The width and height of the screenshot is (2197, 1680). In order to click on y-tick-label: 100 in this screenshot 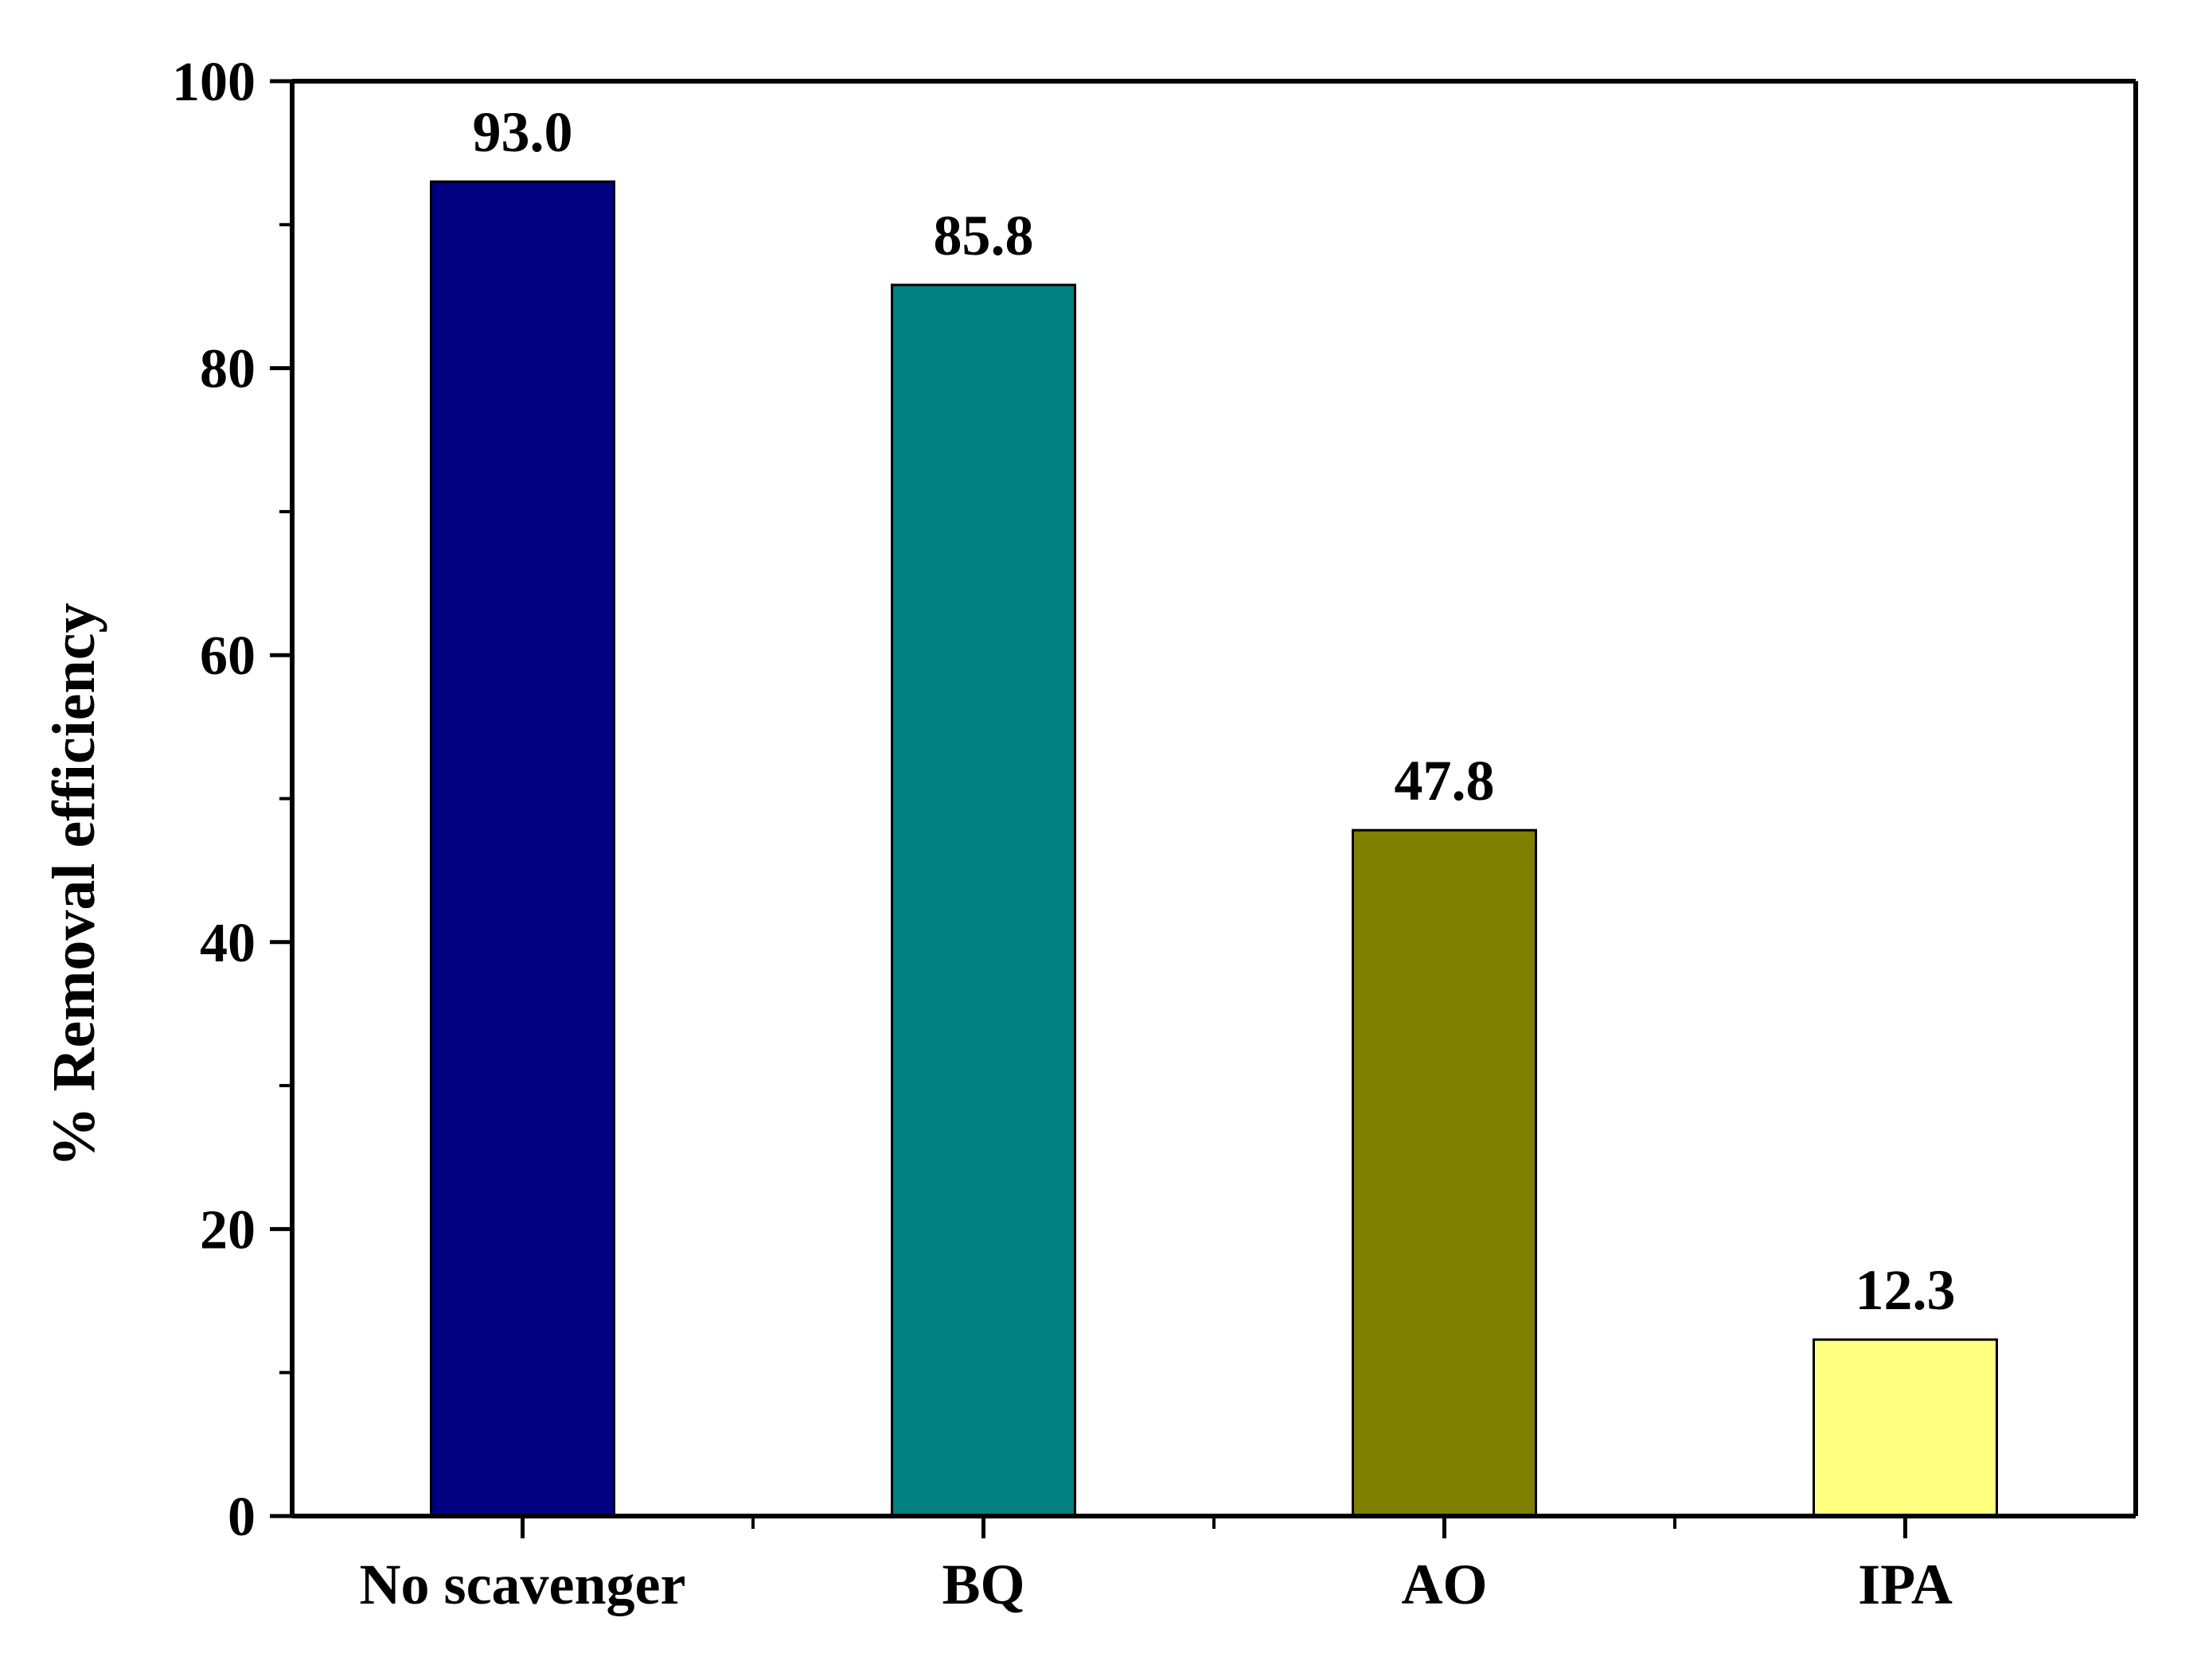, I will do `click(214, 82)`.